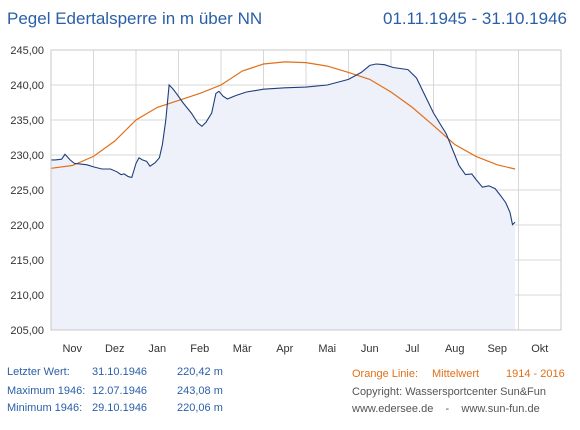 This screenshot has height=430, width=580. What do you see at coordinates (200, 391) in the screenshot?
I see `max-value: 243,08 m` at bounding box center [200, 391].